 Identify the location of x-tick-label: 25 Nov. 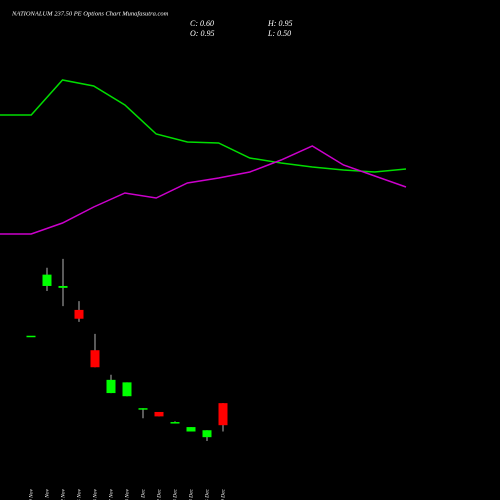
(79, 494).